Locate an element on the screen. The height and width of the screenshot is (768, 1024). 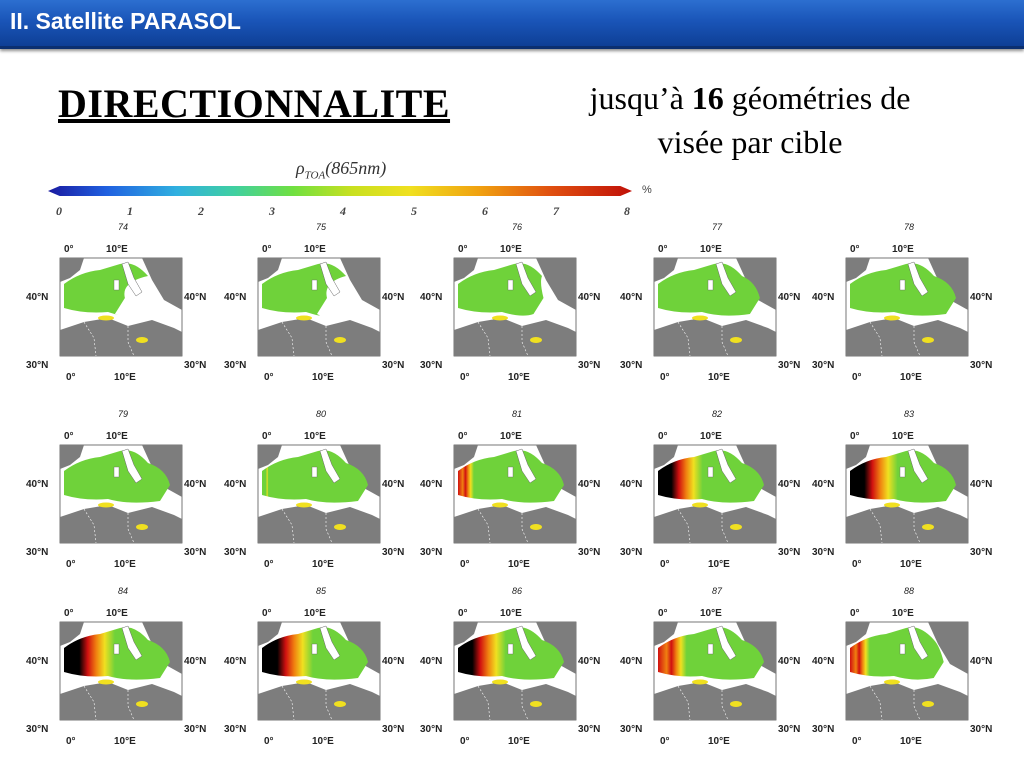
panel-number: 87 is located at coordinates (717, 591).